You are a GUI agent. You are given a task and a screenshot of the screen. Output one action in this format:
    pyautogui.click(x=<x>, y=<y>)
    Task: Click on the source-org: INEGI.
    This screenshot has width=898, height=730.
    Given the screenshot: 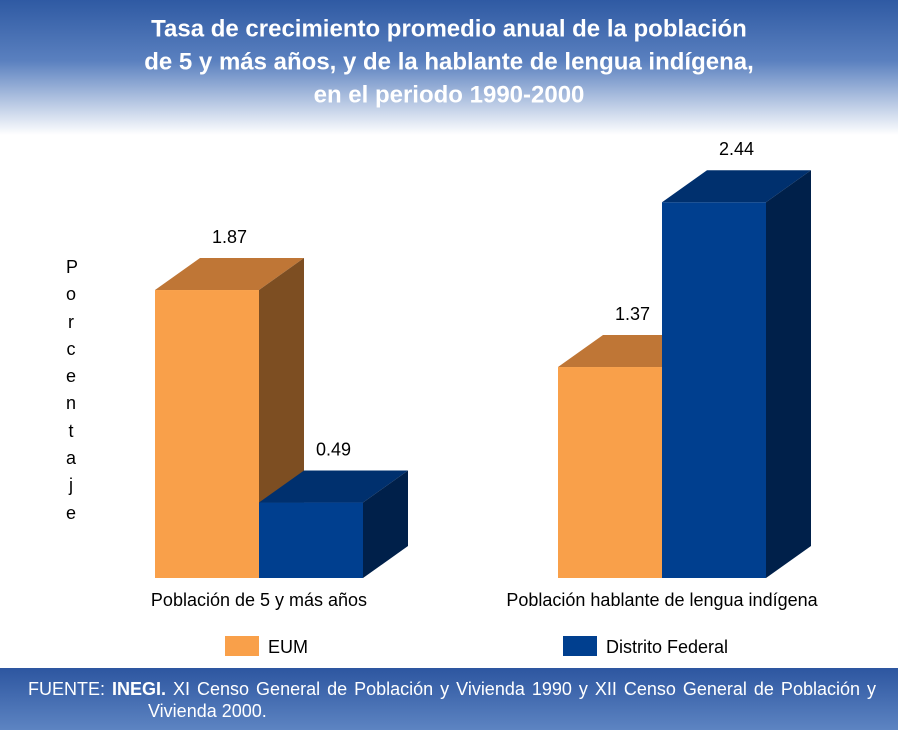 What is the action you would take?
    pyautogui.click(x=139, y=689)
    